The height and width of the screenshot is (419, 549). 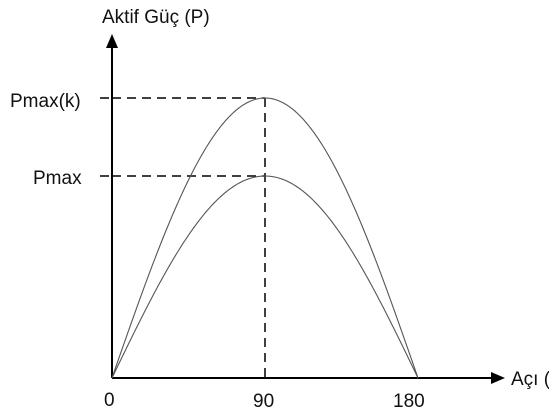 I want to click on x-tick-0: 0, so click(x=109, y=400).